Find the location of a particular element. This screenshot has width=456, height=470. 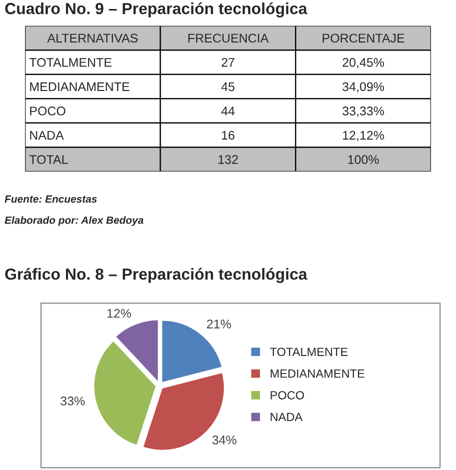

text: NADA is located at coordinates (47, 135).